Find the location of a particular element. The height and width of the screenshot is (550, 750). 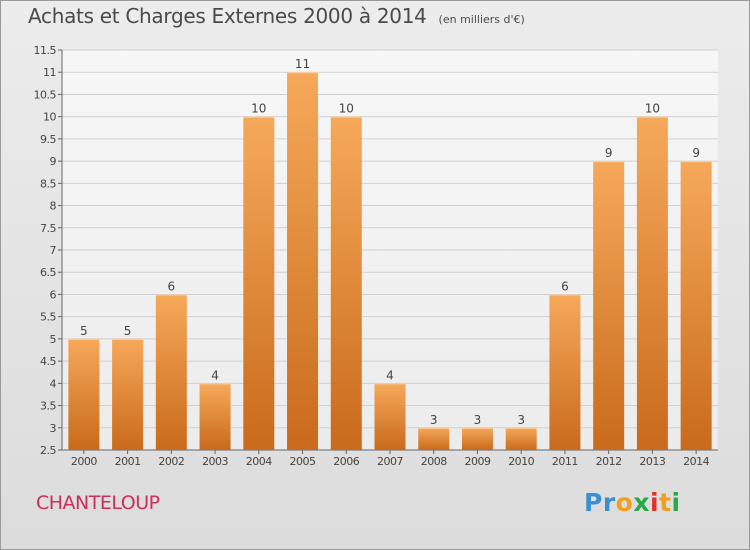

logo-letter: x is located at coordinates (641, 502).